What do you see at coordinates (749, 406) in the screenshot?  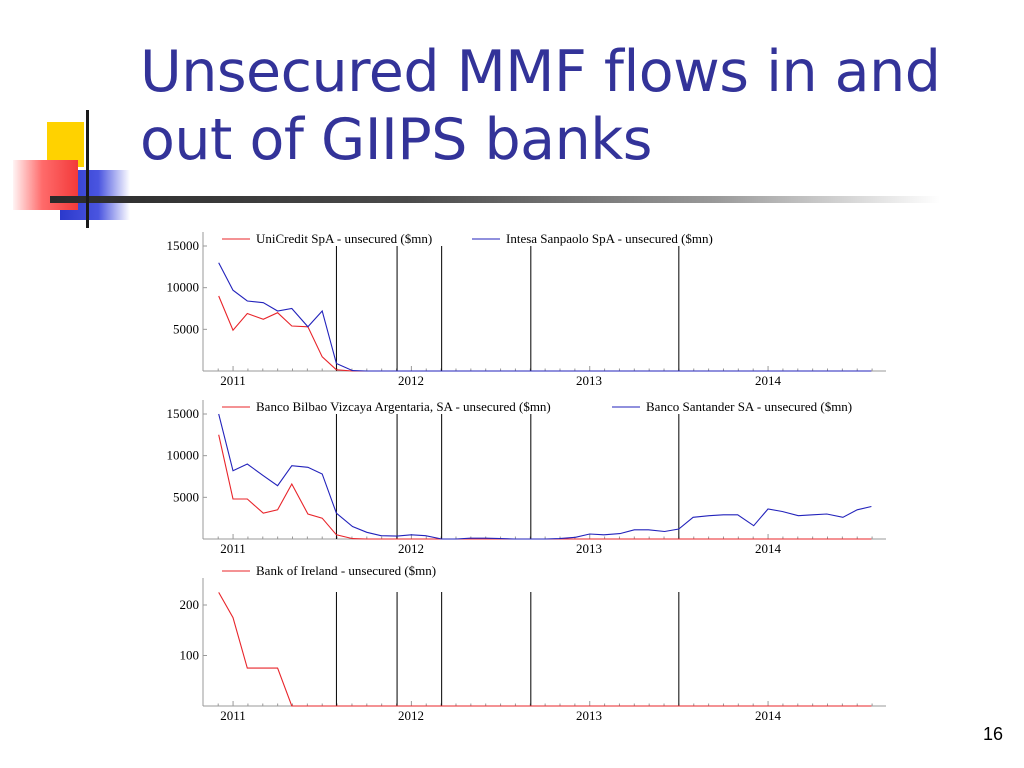 I see `legend-label: Banco Santander SA - unsecured ($mn)` at bounding box center [749, 406].